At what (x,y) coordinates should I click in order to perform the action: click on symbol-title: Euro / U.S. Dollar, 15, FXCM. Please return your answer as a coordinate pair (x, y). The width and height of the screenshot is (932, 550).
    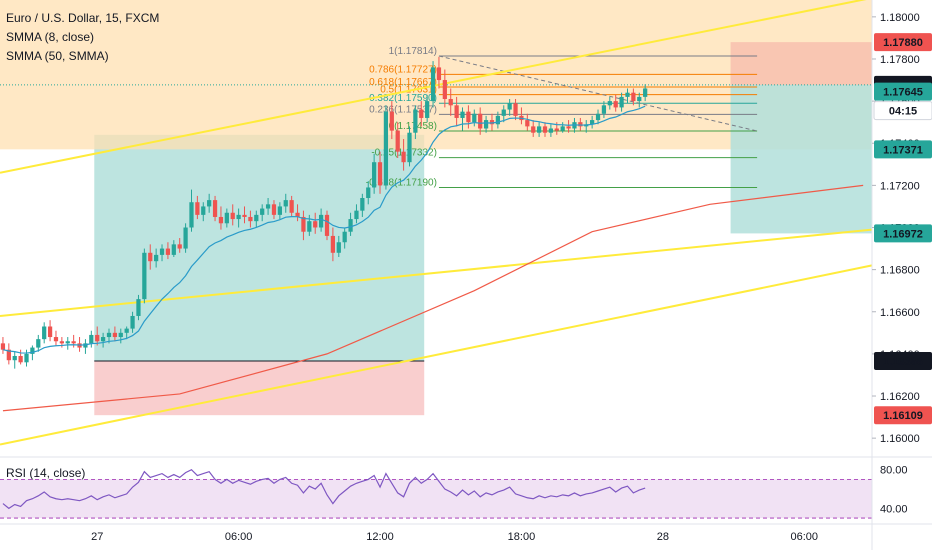
    Looking at the image, I should click on (83, 18).